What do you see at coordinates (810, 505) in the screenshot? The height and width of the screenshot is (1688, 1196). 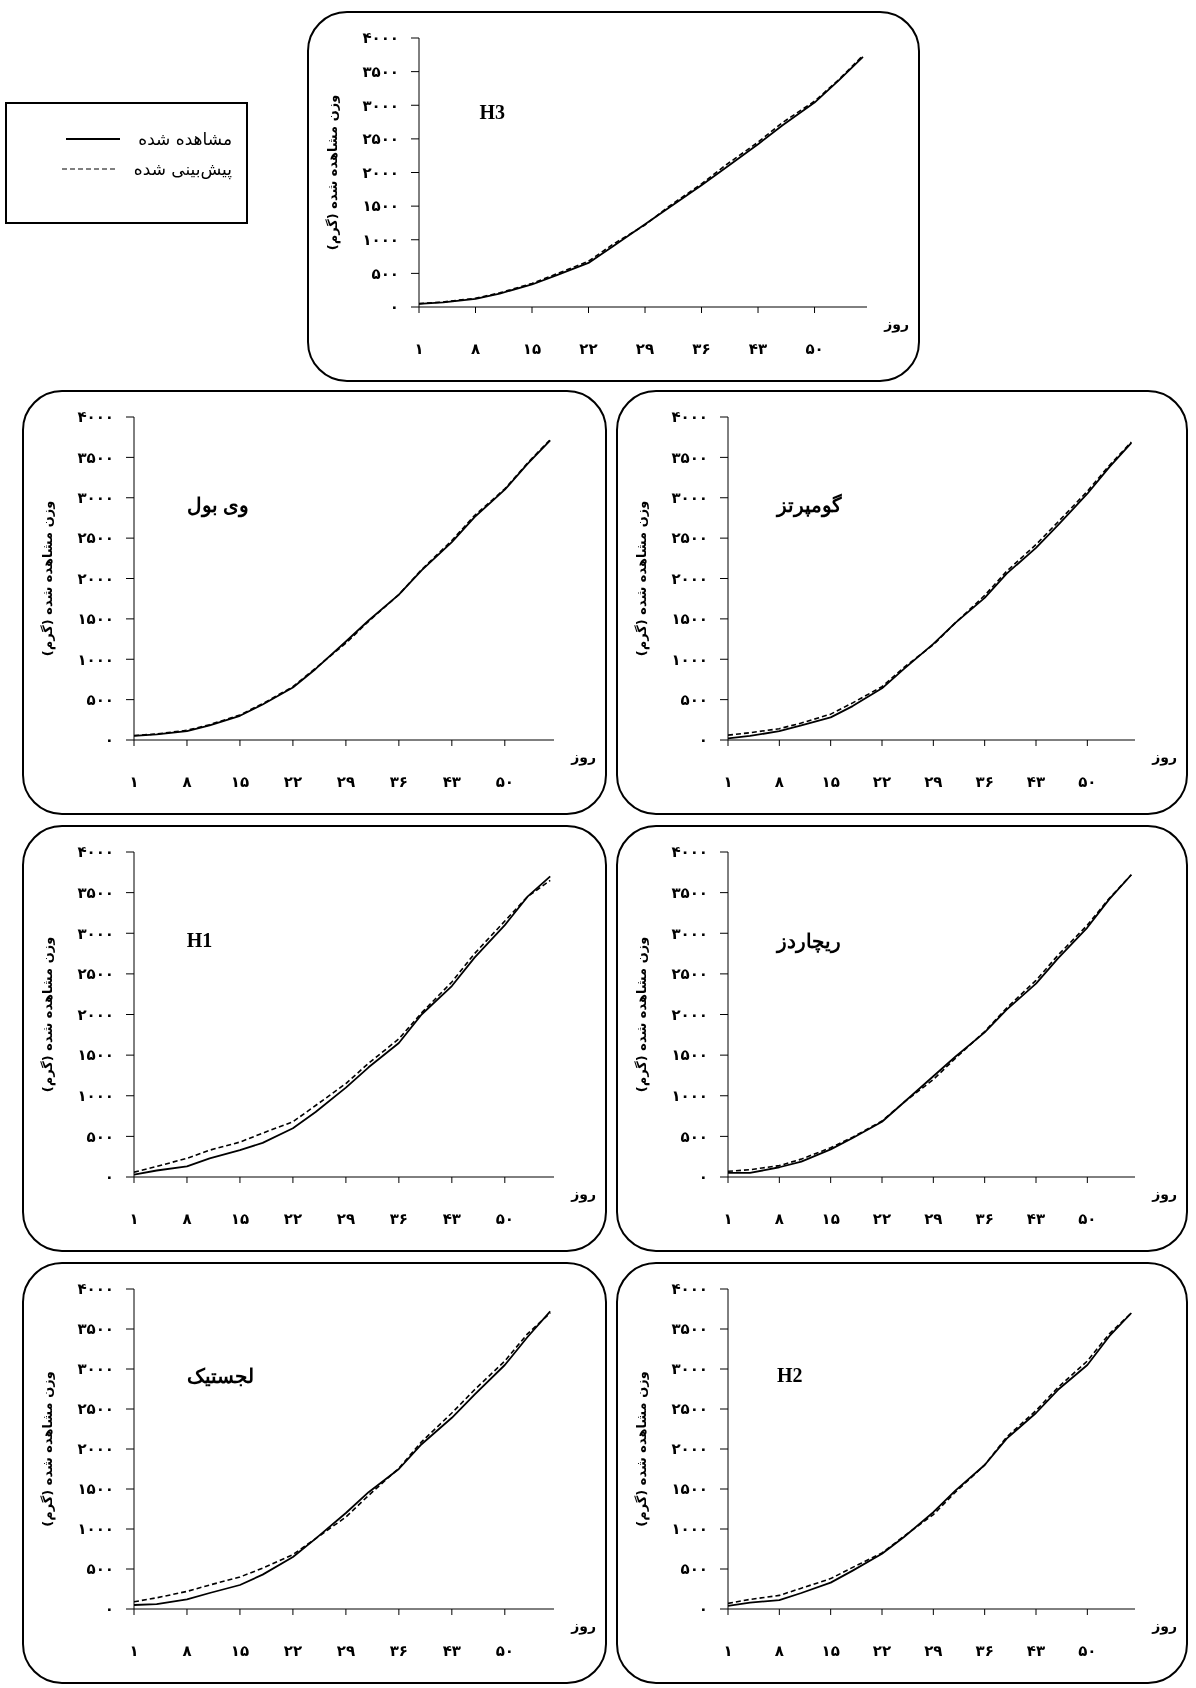 I see `annotation: گومپرتز` at bounding box center [810, 505].